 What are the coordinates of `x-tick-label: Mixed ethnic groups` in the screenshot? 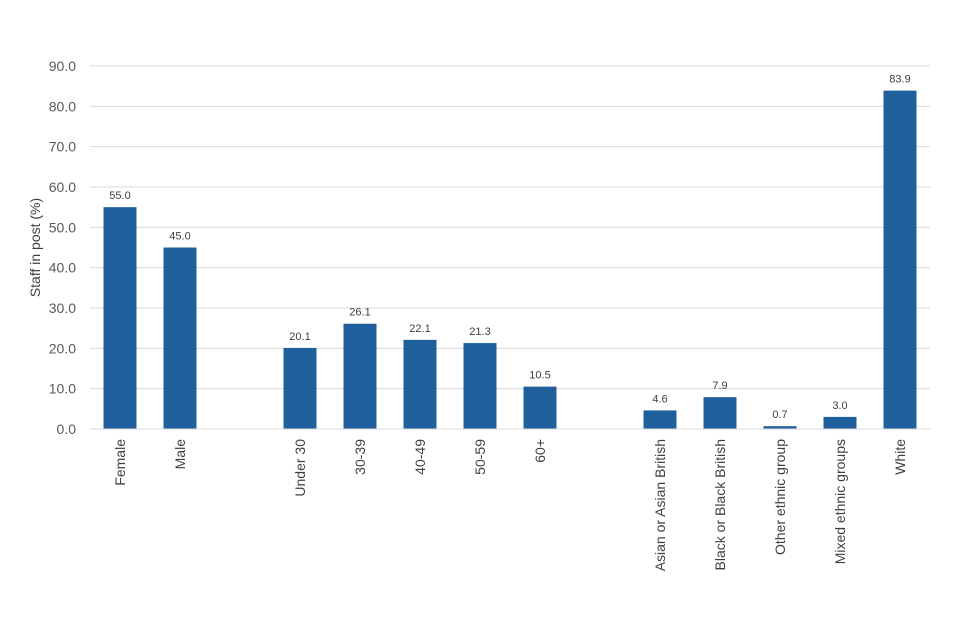 It's located at (840, 501).